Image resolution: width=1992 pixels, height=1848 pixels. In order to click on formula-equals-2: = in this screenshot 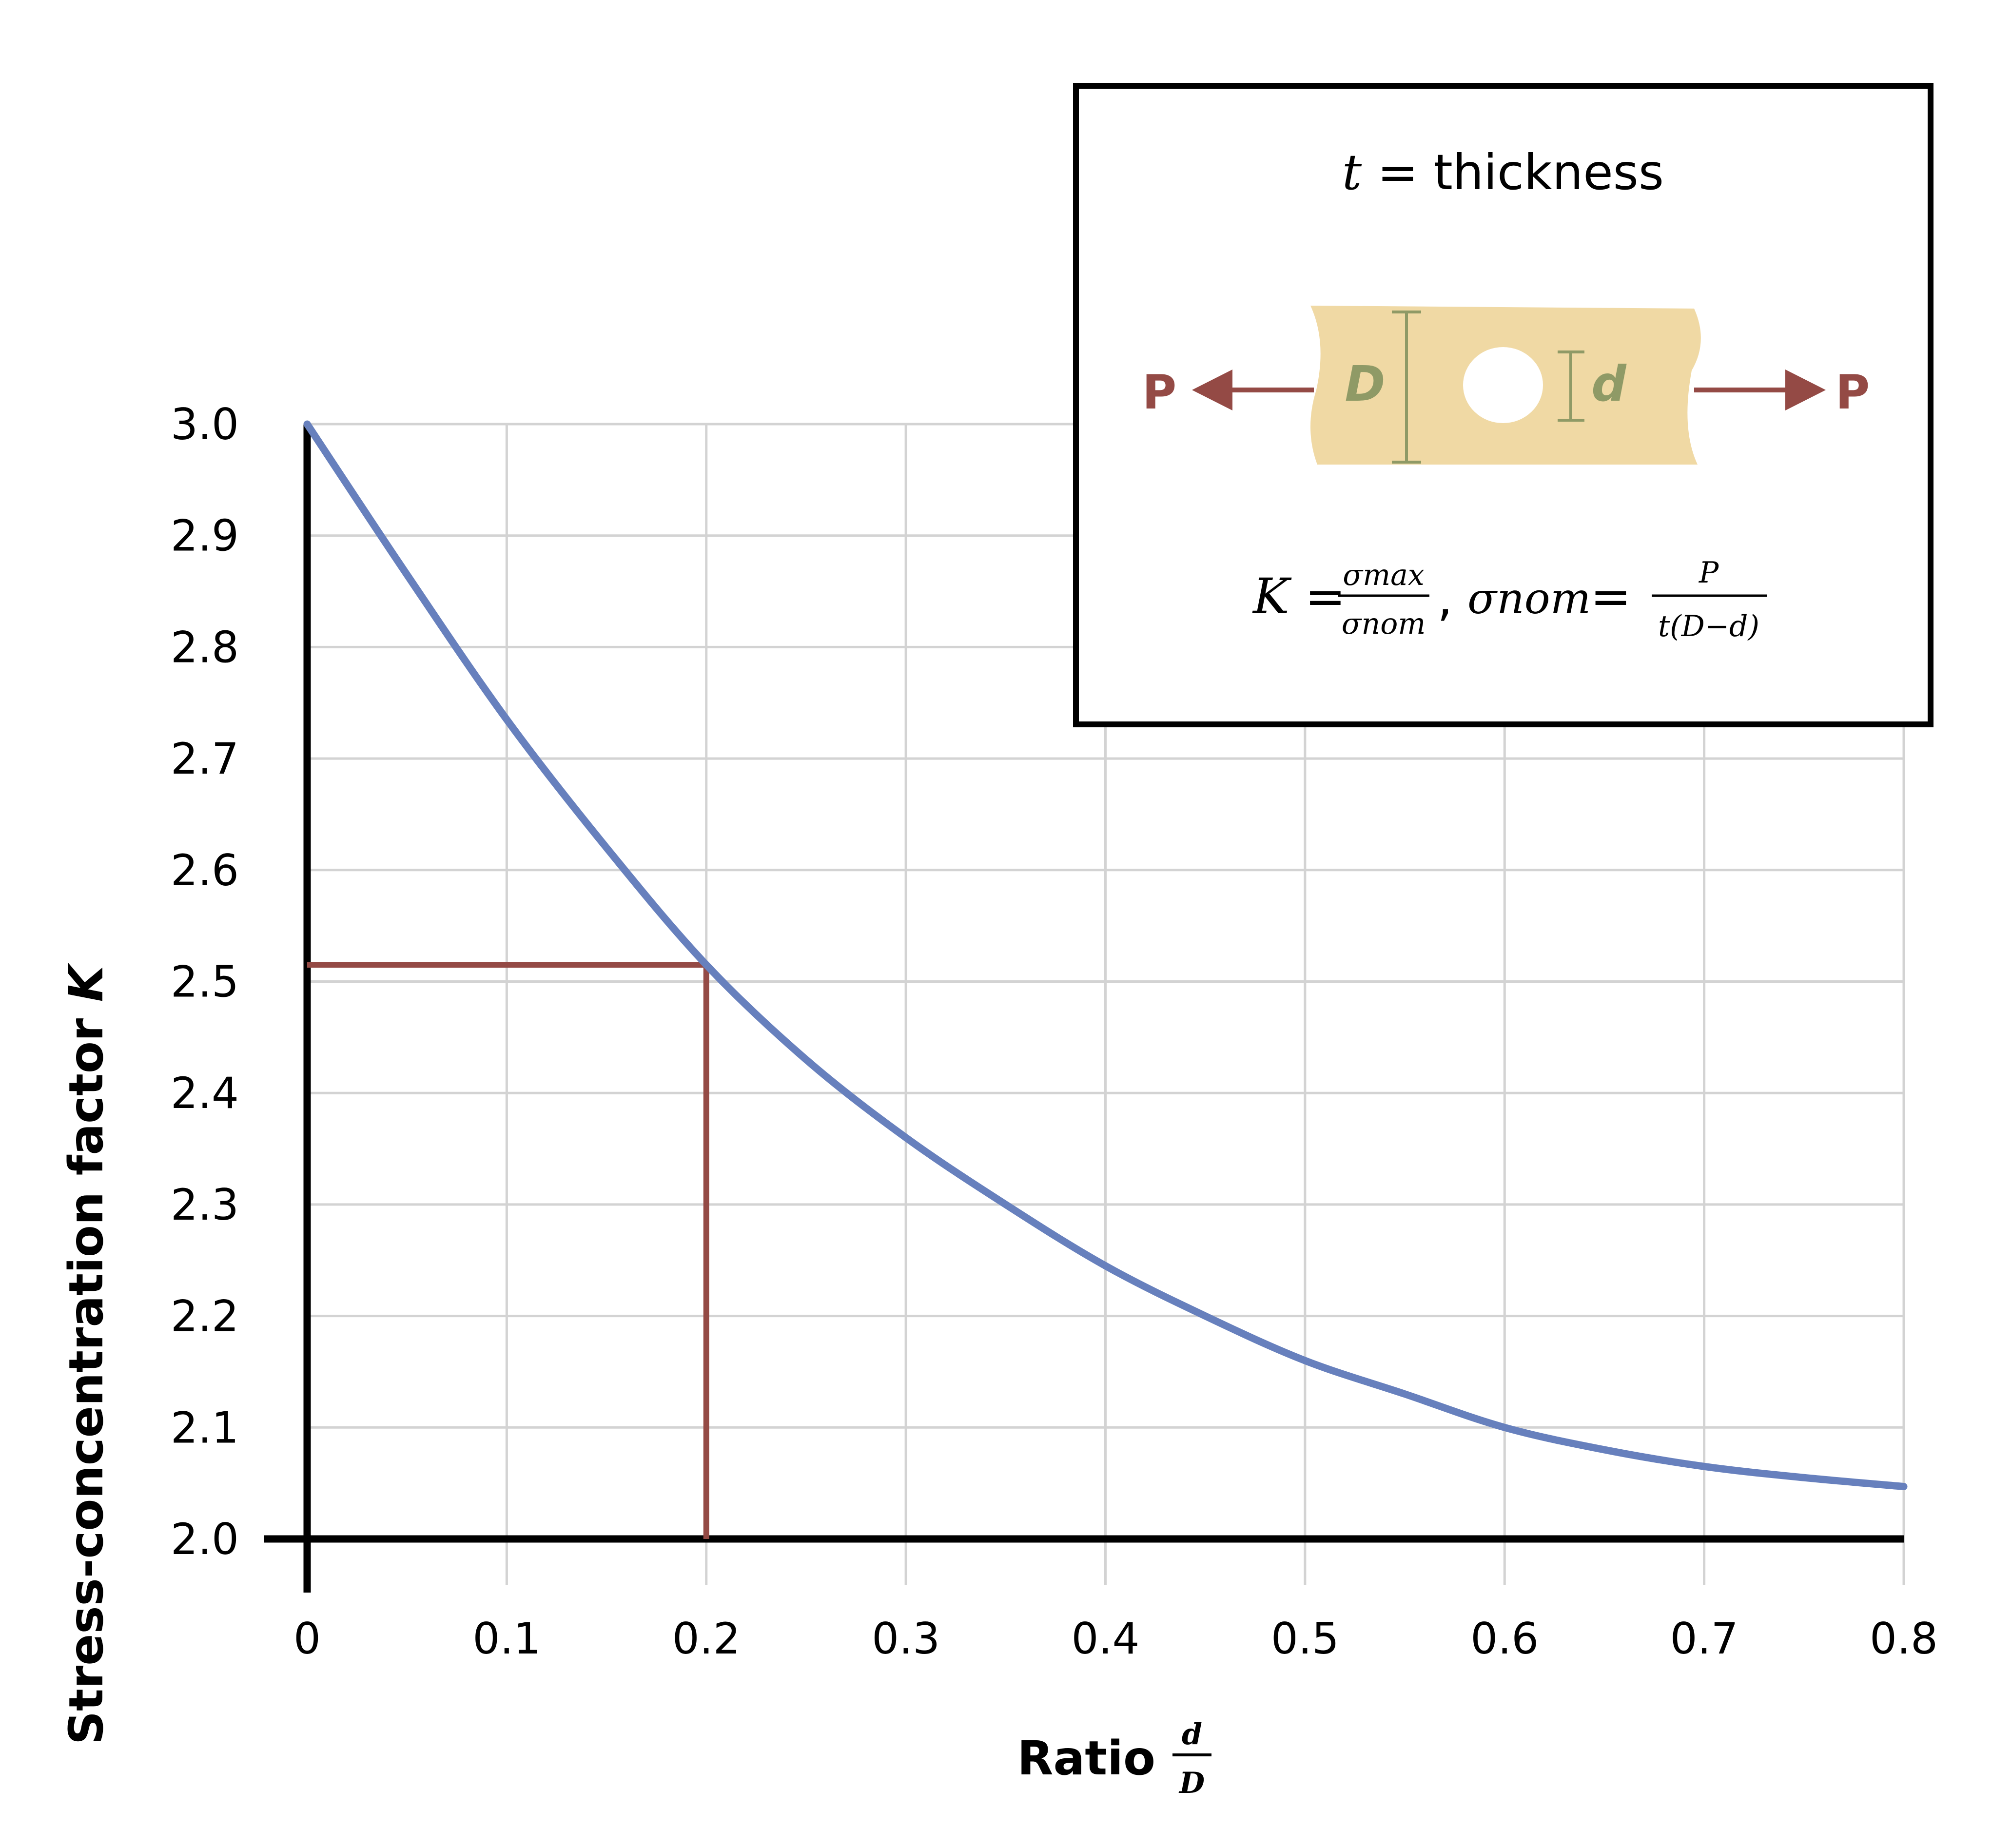, I will do `click(1611, 597)`.